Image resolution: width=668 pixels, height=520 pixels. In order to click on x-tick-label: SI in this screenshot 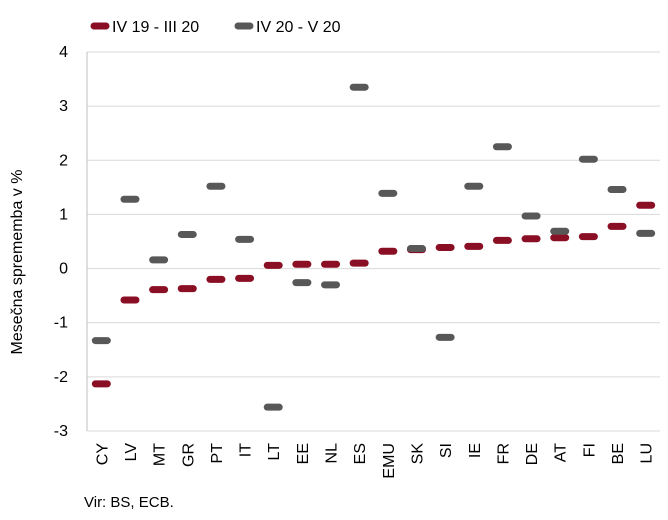, I will do `click(446, 450)`.